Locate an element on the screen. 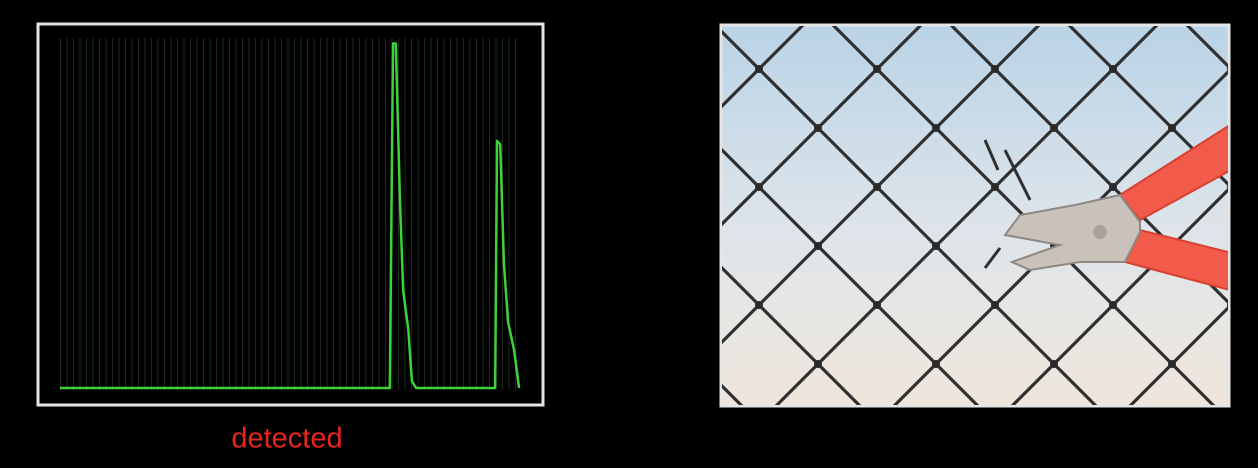 This screenshot has width=1258, height=468. cut-wire is located at coordinates (1007, 204).